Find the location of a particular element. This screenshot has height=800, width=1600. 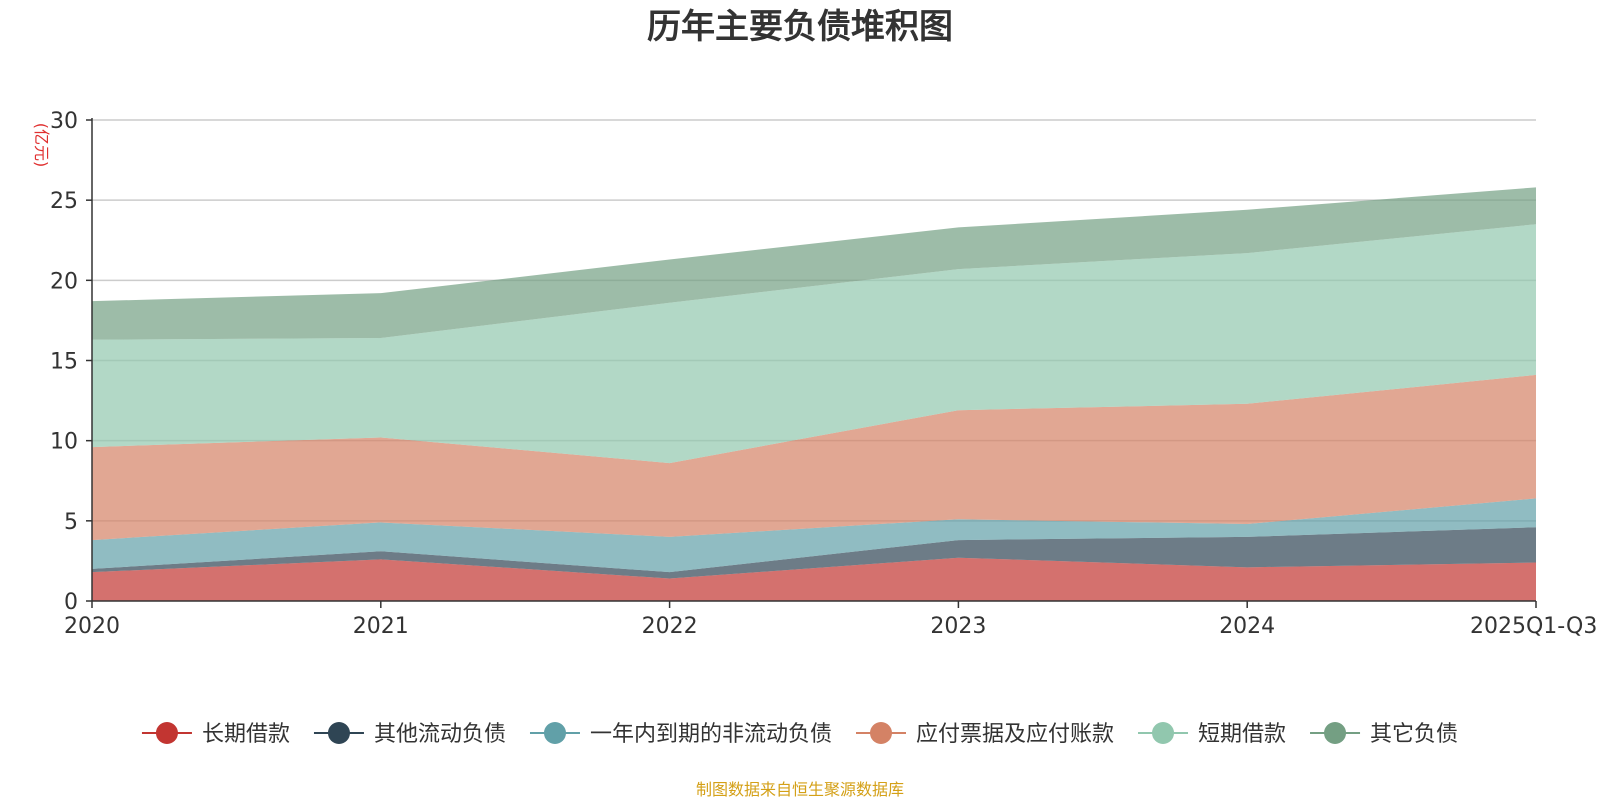

y-tick-label: 15 is located at coordinates (64, 362).